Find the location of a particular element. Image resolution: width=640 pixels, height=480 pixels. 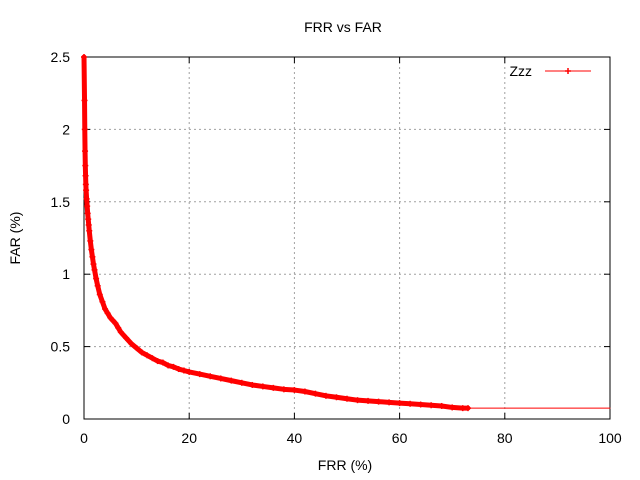

x-tick-label-1: 20 is located at coordinates (189, 438).